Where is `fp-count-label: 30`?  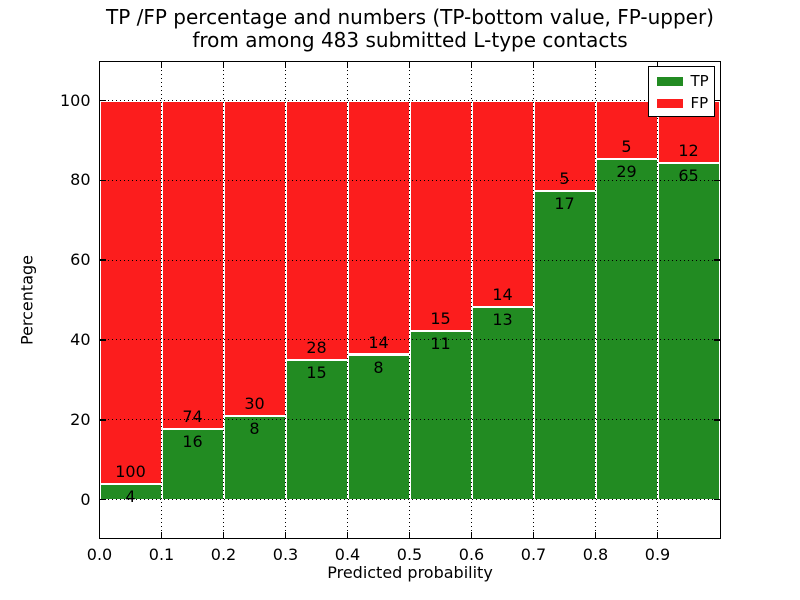 fp-count-label: 30 is located at coordinates (254, 403).